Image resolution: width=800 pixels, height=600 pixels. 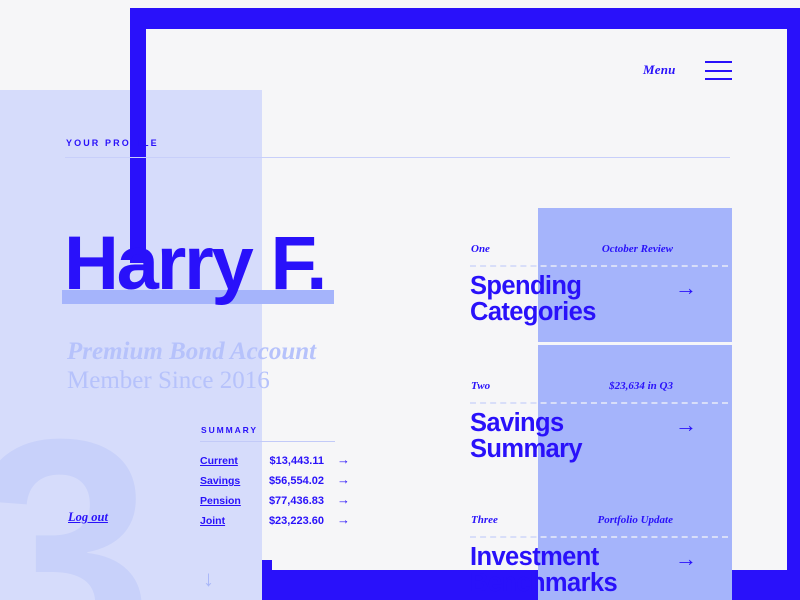 I want to click on frame-border-right, so click(x=793, y=304).